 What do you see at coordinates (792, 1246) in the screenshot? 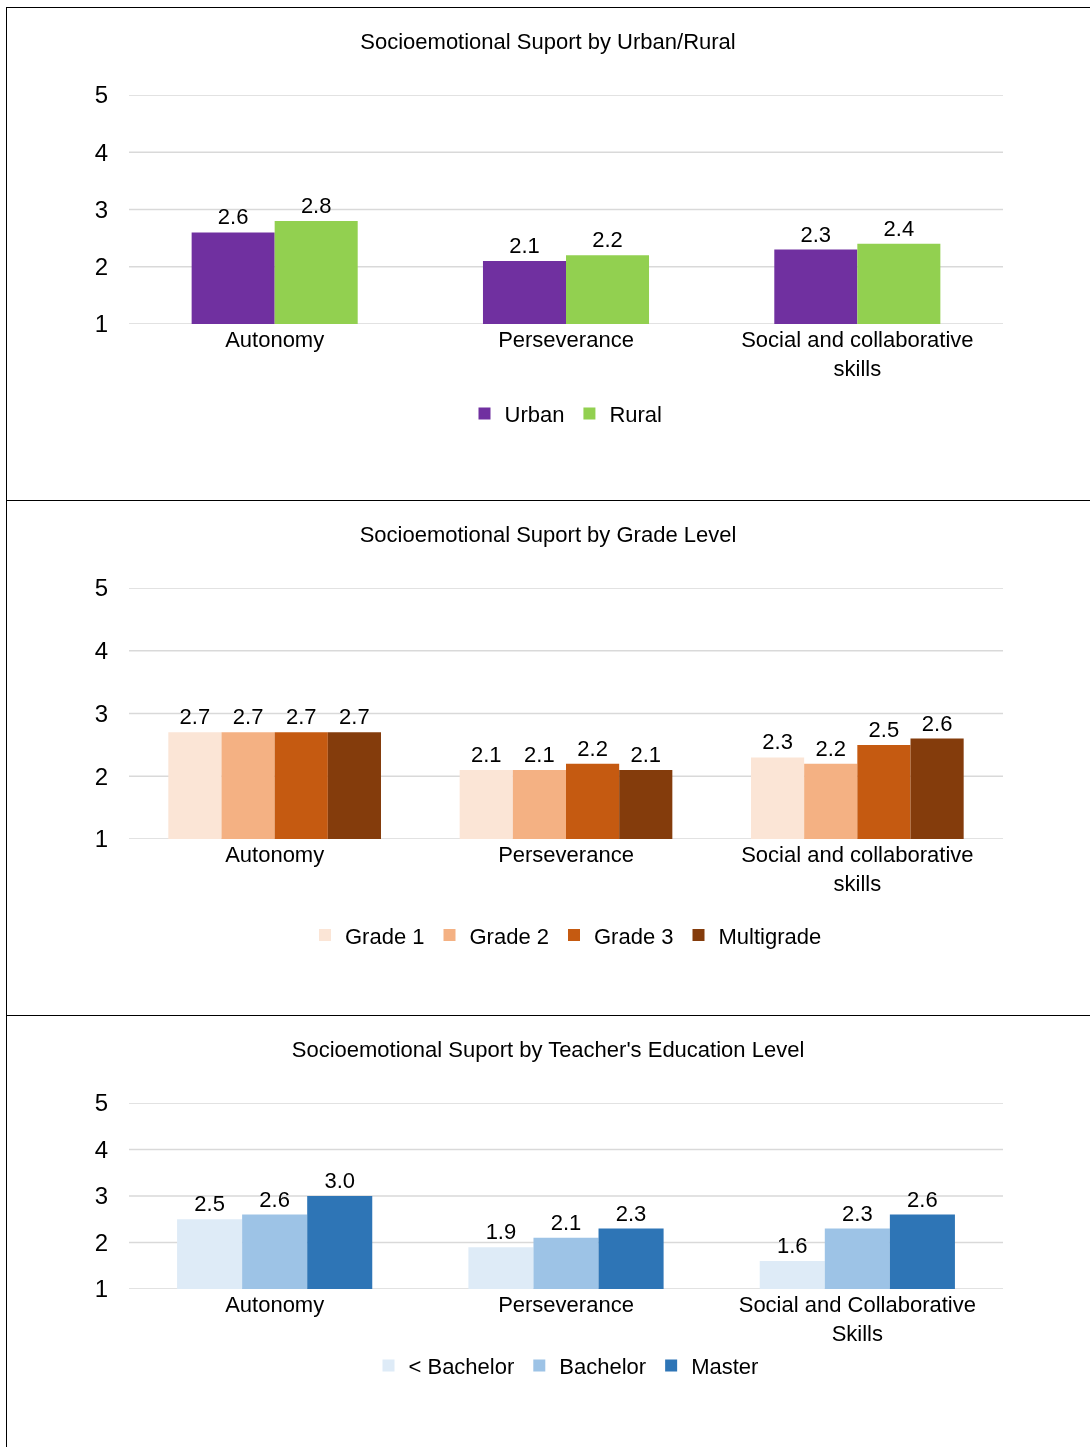
I see `data-label: 1.6` at bounding box center [792, 1246].